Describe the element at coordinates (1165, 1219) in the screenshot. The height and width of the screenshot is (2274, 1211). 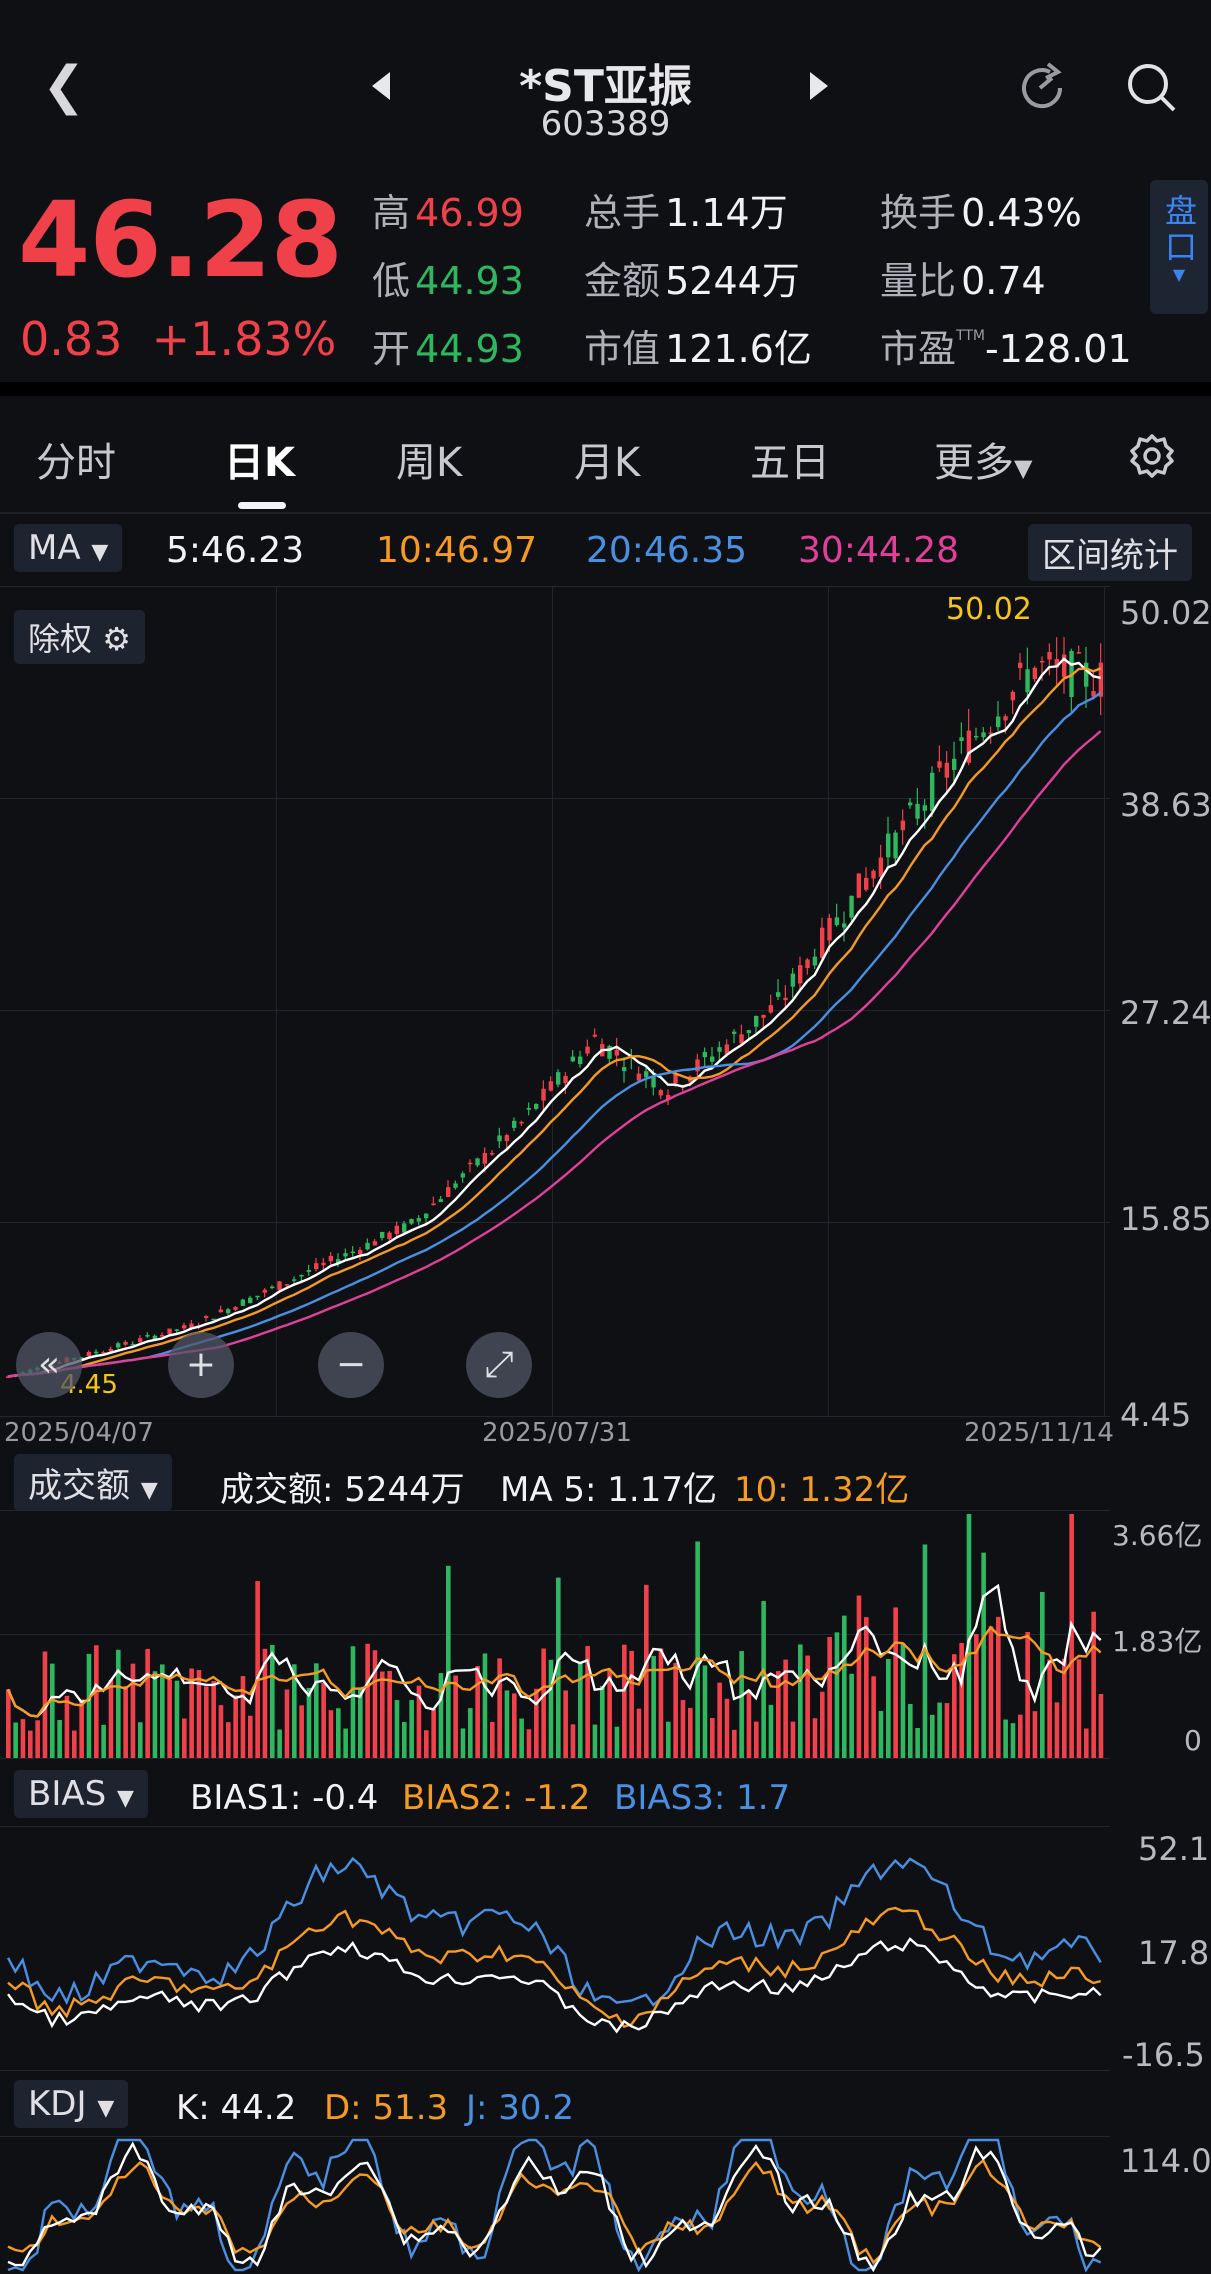
I see `y-tick: 15.85` at that location.